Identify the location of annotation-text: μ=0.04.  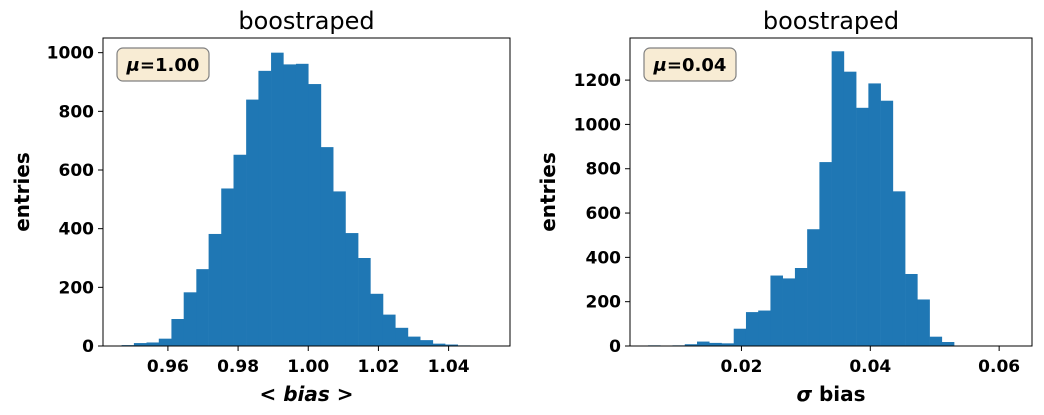
(690, 65).